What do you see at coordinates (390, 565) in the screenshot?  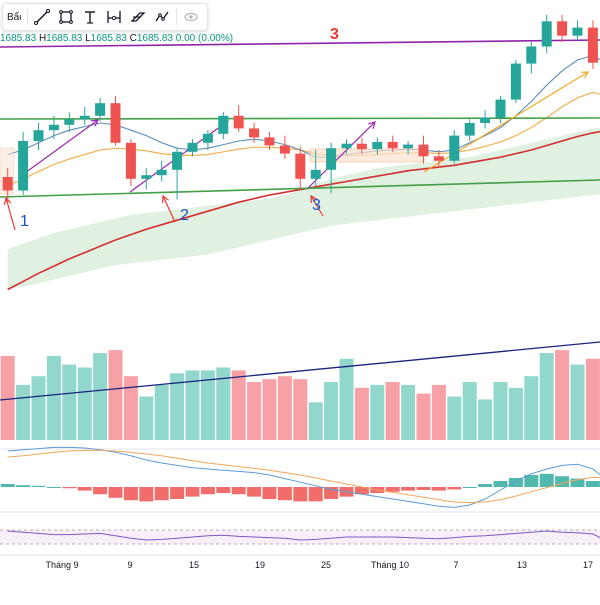 I see `x-axis-tick-label: Tháng 10` at bounding box center [390, 565].